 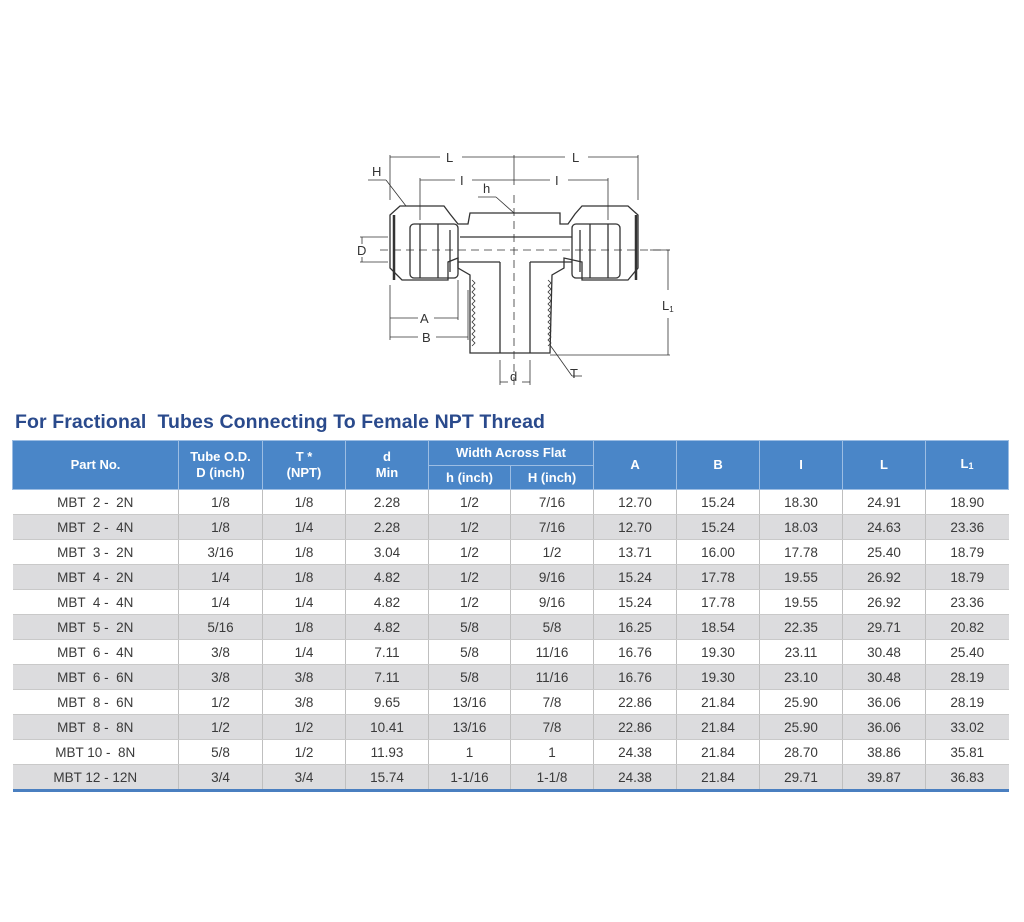 What do you see at coordinates (884, 552) in the screenshot?
I see `cell-l: 25.40` at bounding box center [884, 552].